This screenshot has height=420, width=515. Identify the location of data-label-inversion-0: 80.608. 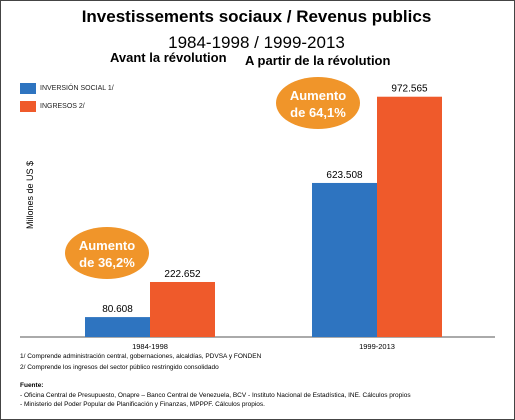
(117, 309).